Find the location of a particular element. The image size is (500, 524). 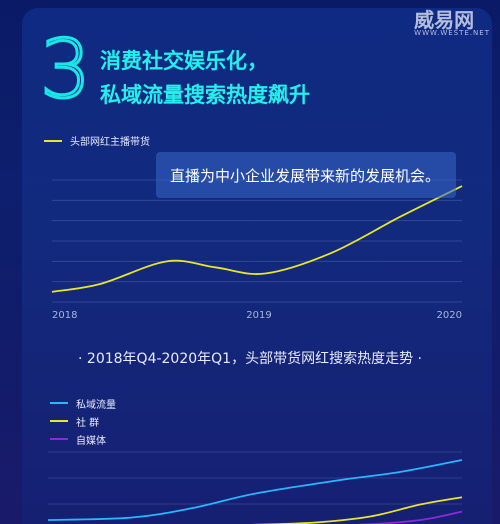

bottom-chart-legend: 私域流量 社 群 自媒体 is located at coordinates (83, 421).